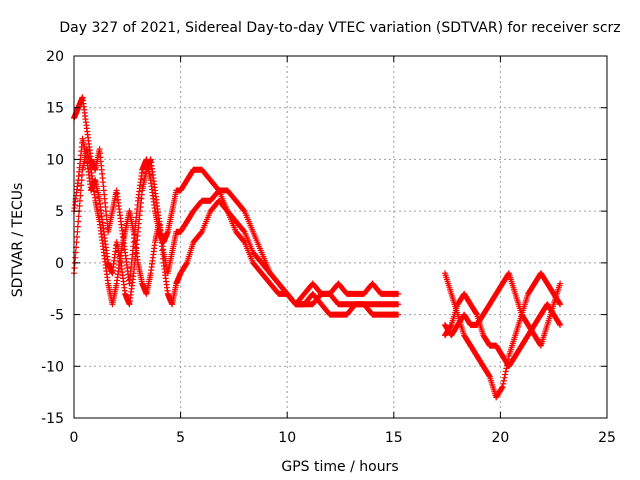 This screenshot has width=640, height=480. Describe the element at coordinates (607, 438) in the screenshot. I see `x-tick-label: 25` at that location.